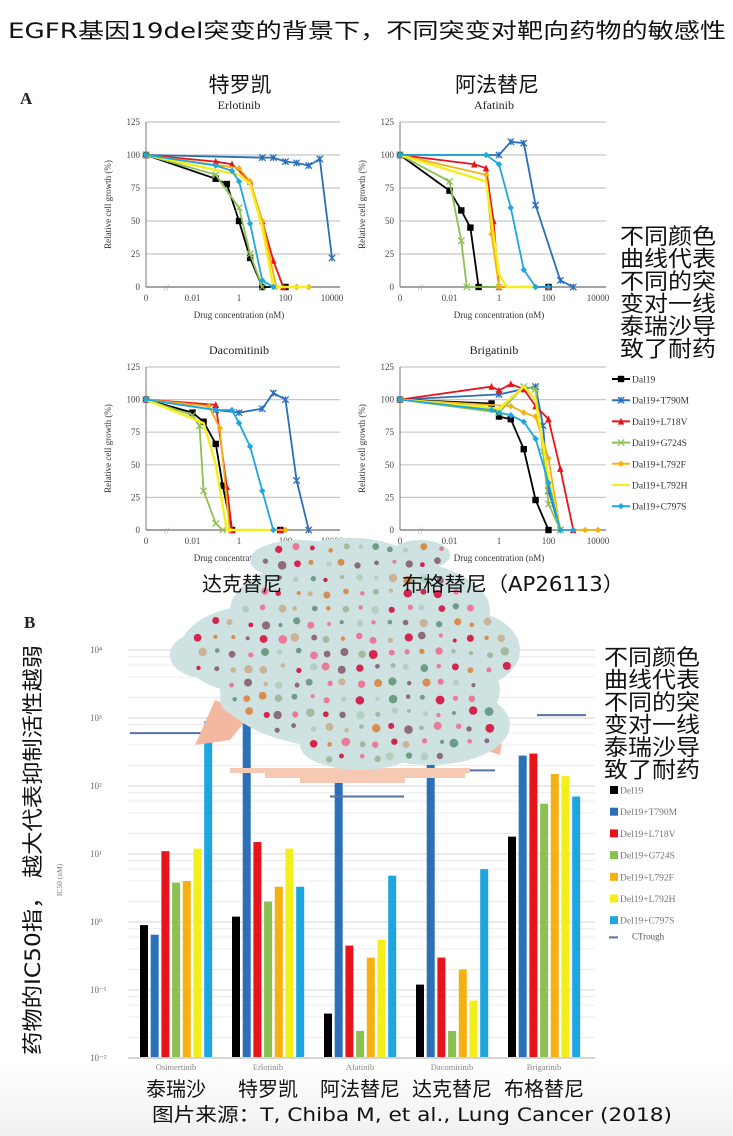 The height and width of the screenshot is (1136, 733). I want to click on x-tick-label: 1, so click(239, 541).